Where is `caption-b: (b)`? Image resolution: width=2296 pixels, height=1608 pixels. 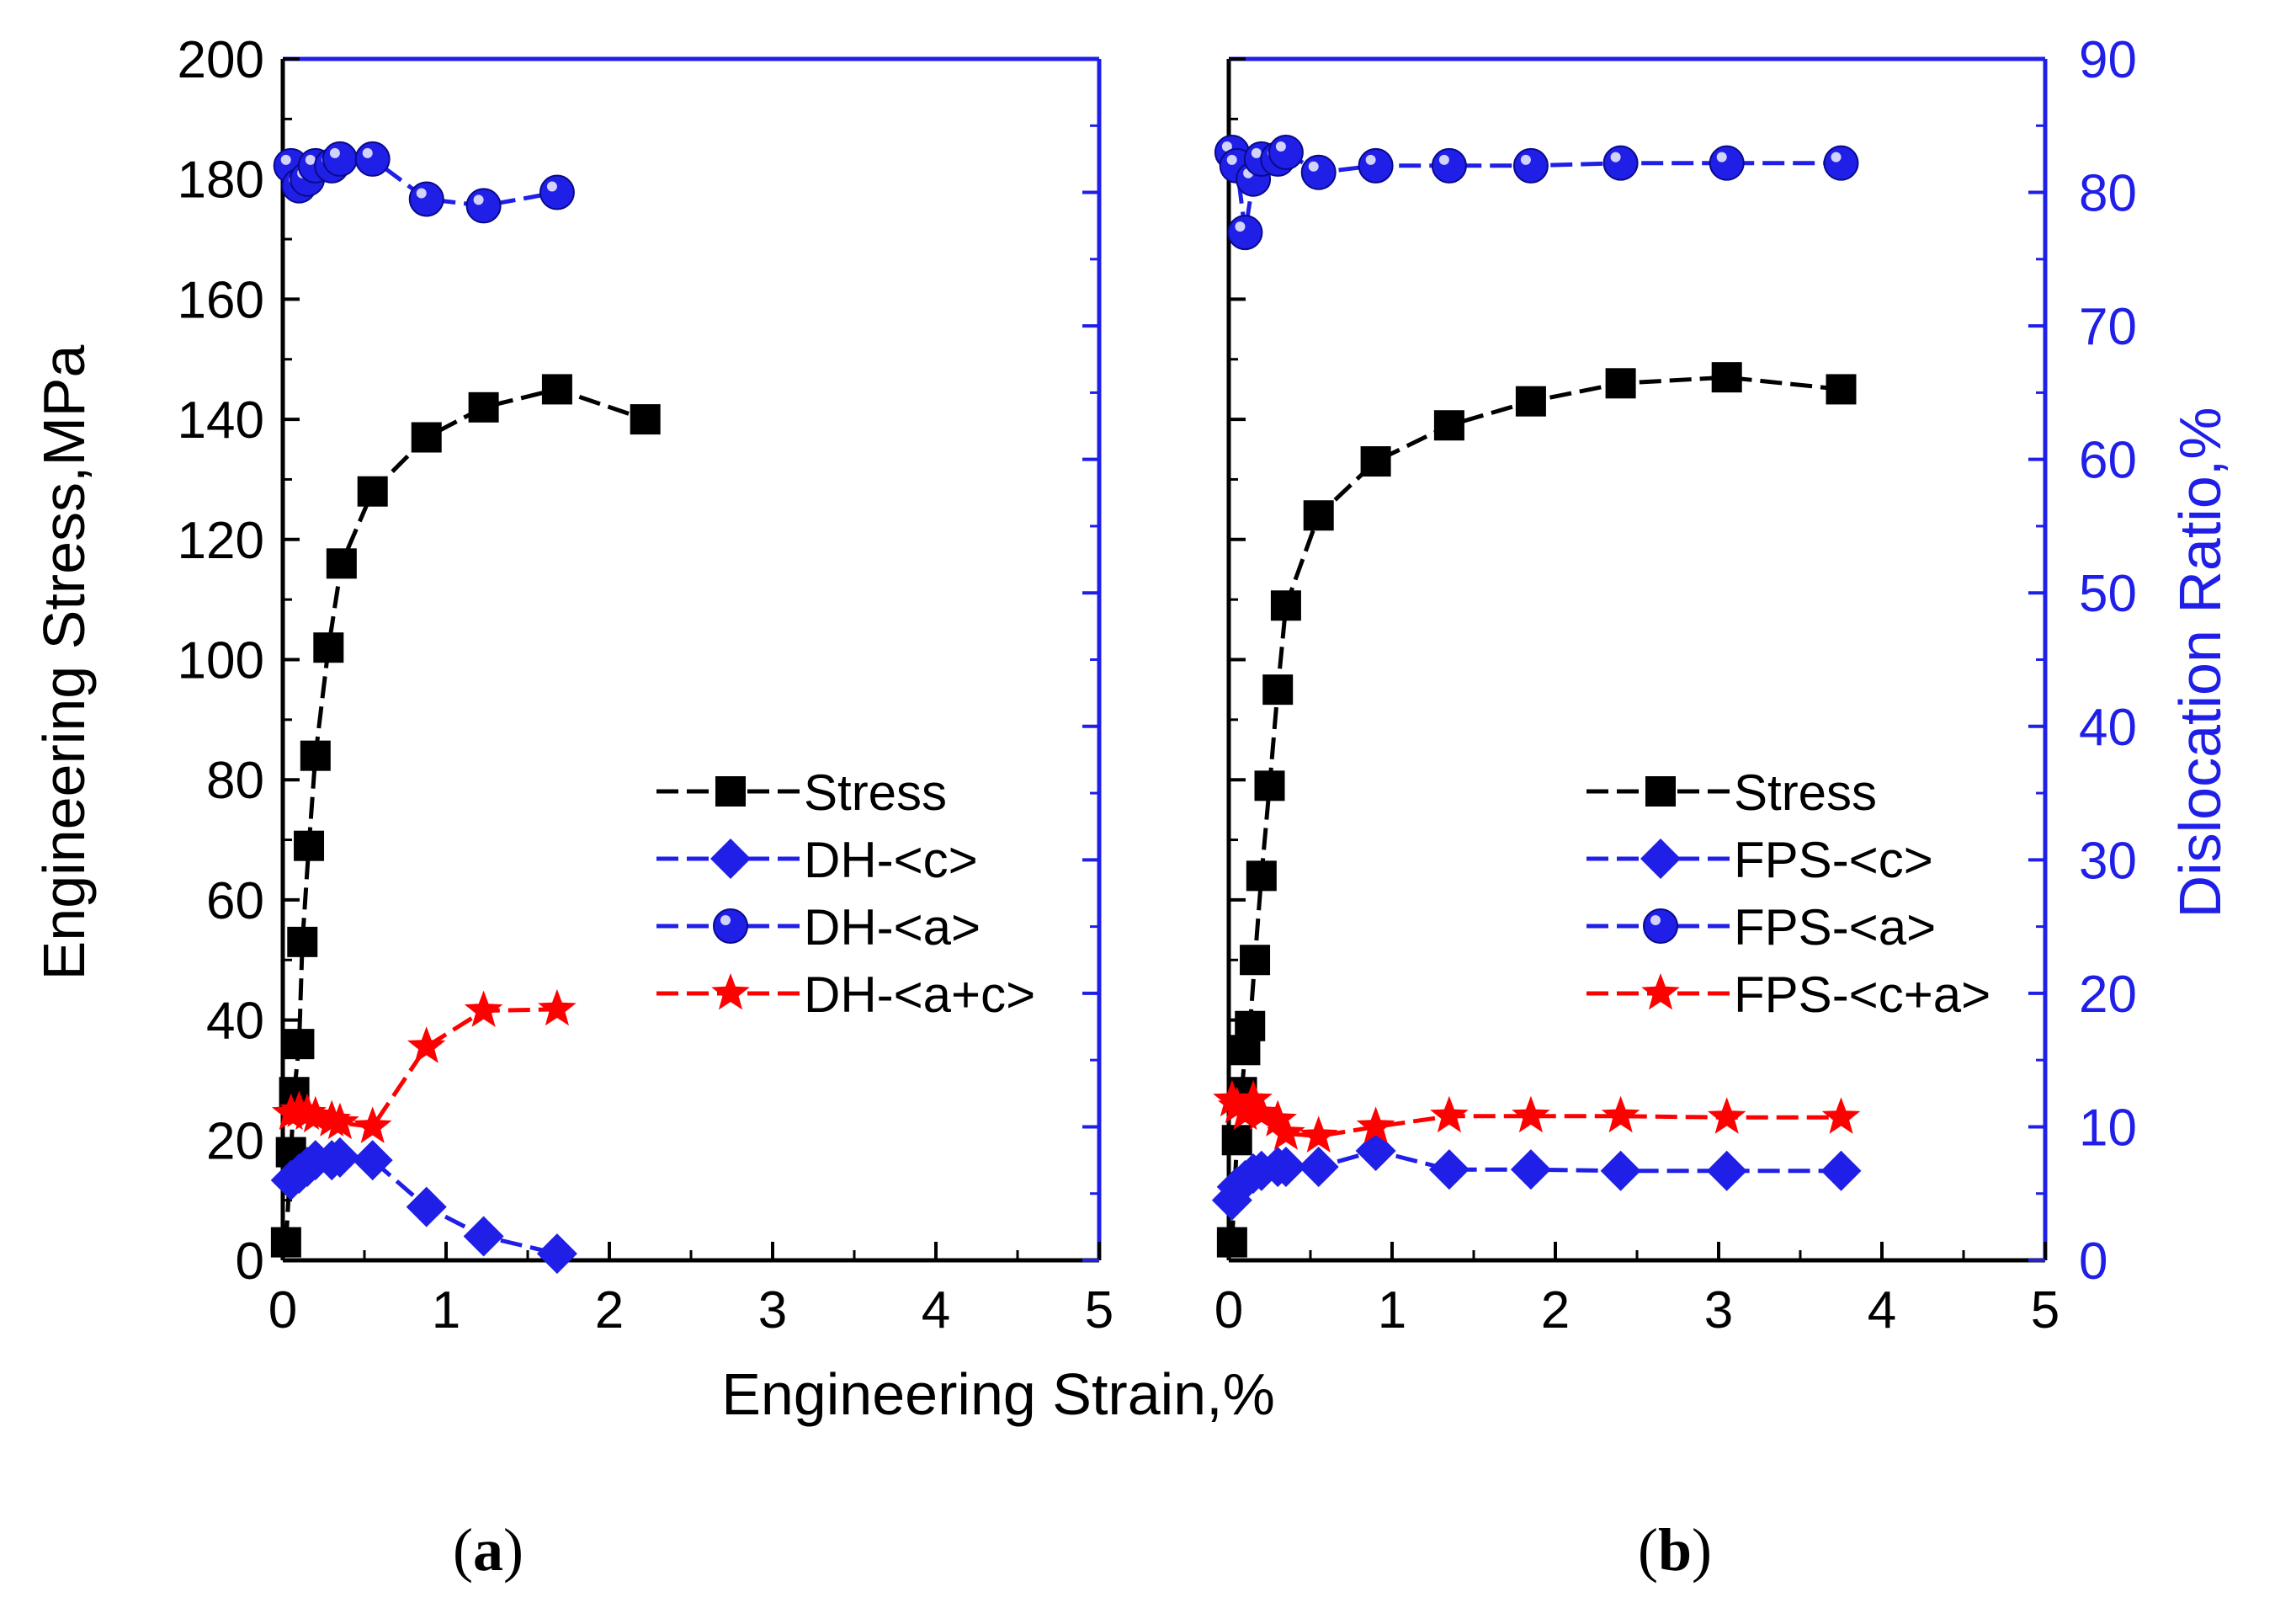 caption-b: (b) is located at coordinates (1674, 1550).